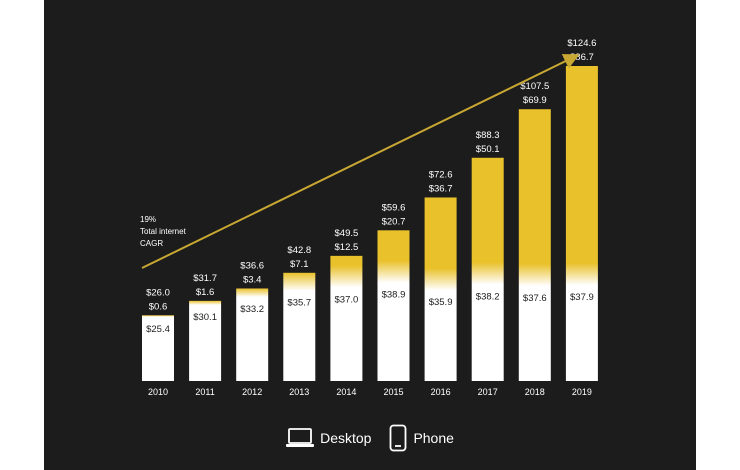  I want to click on phone-value-2014: $12.5, so click(347, 247).